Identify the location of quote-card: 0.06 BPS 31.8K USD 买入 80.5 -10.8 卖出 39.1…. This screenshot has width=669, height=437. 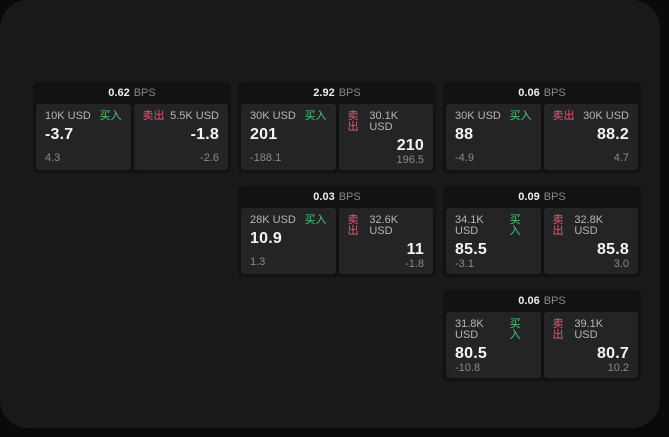
(542, 335).